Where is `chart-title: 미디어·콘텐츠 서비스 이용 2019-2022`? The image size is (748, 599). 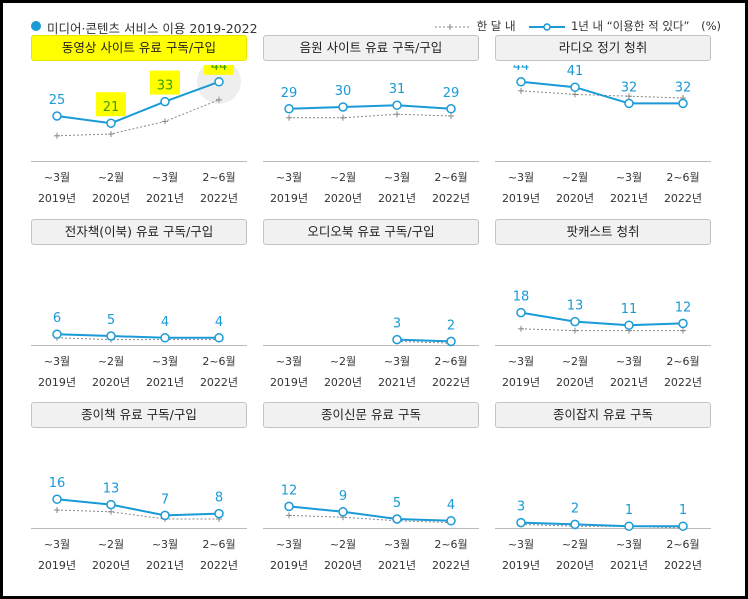 chart-title: 미디어·콘텐츠 서비스 이용 2019-2022 is located at coordinates (152, 28).